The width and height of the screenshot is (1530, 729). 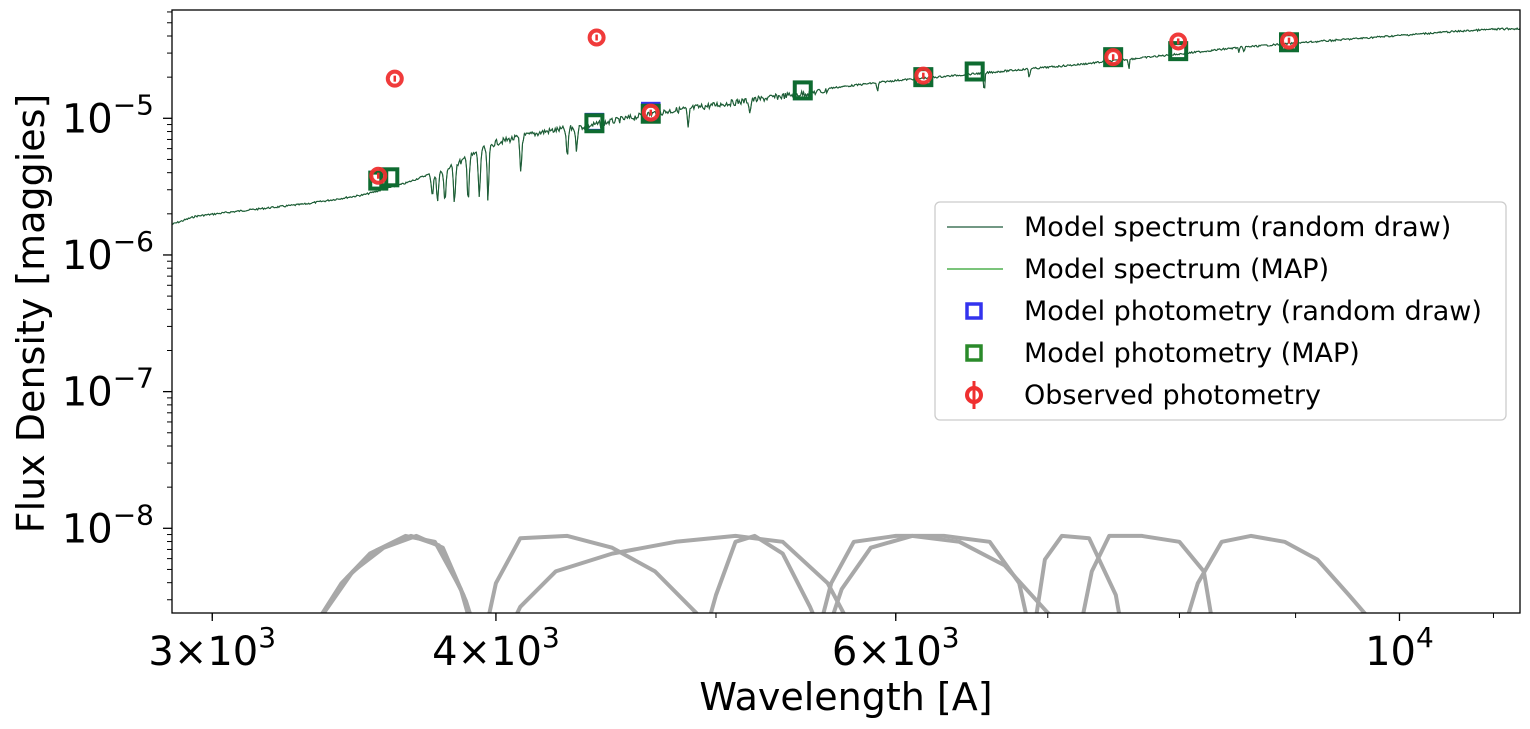 What do you see at coordinates (108, 525) in the screenshot?
I see `y-tick-label-1: 10⁻⁸` at bounding box center [108, 525].